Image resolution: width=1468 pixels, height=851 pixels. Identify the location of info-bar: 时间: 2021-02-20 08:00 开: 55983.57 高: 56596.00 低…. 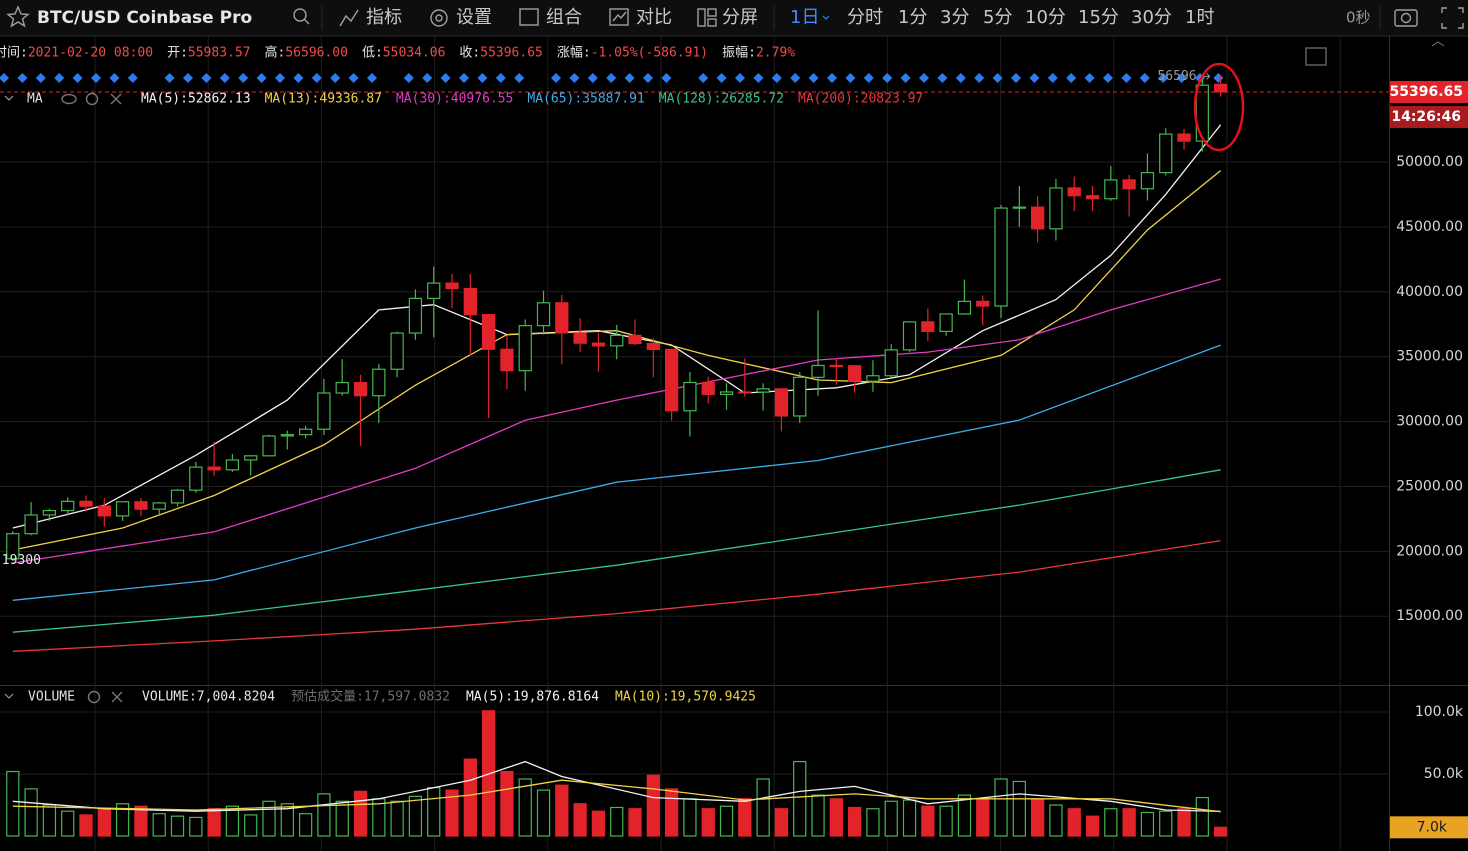
(397, 53).